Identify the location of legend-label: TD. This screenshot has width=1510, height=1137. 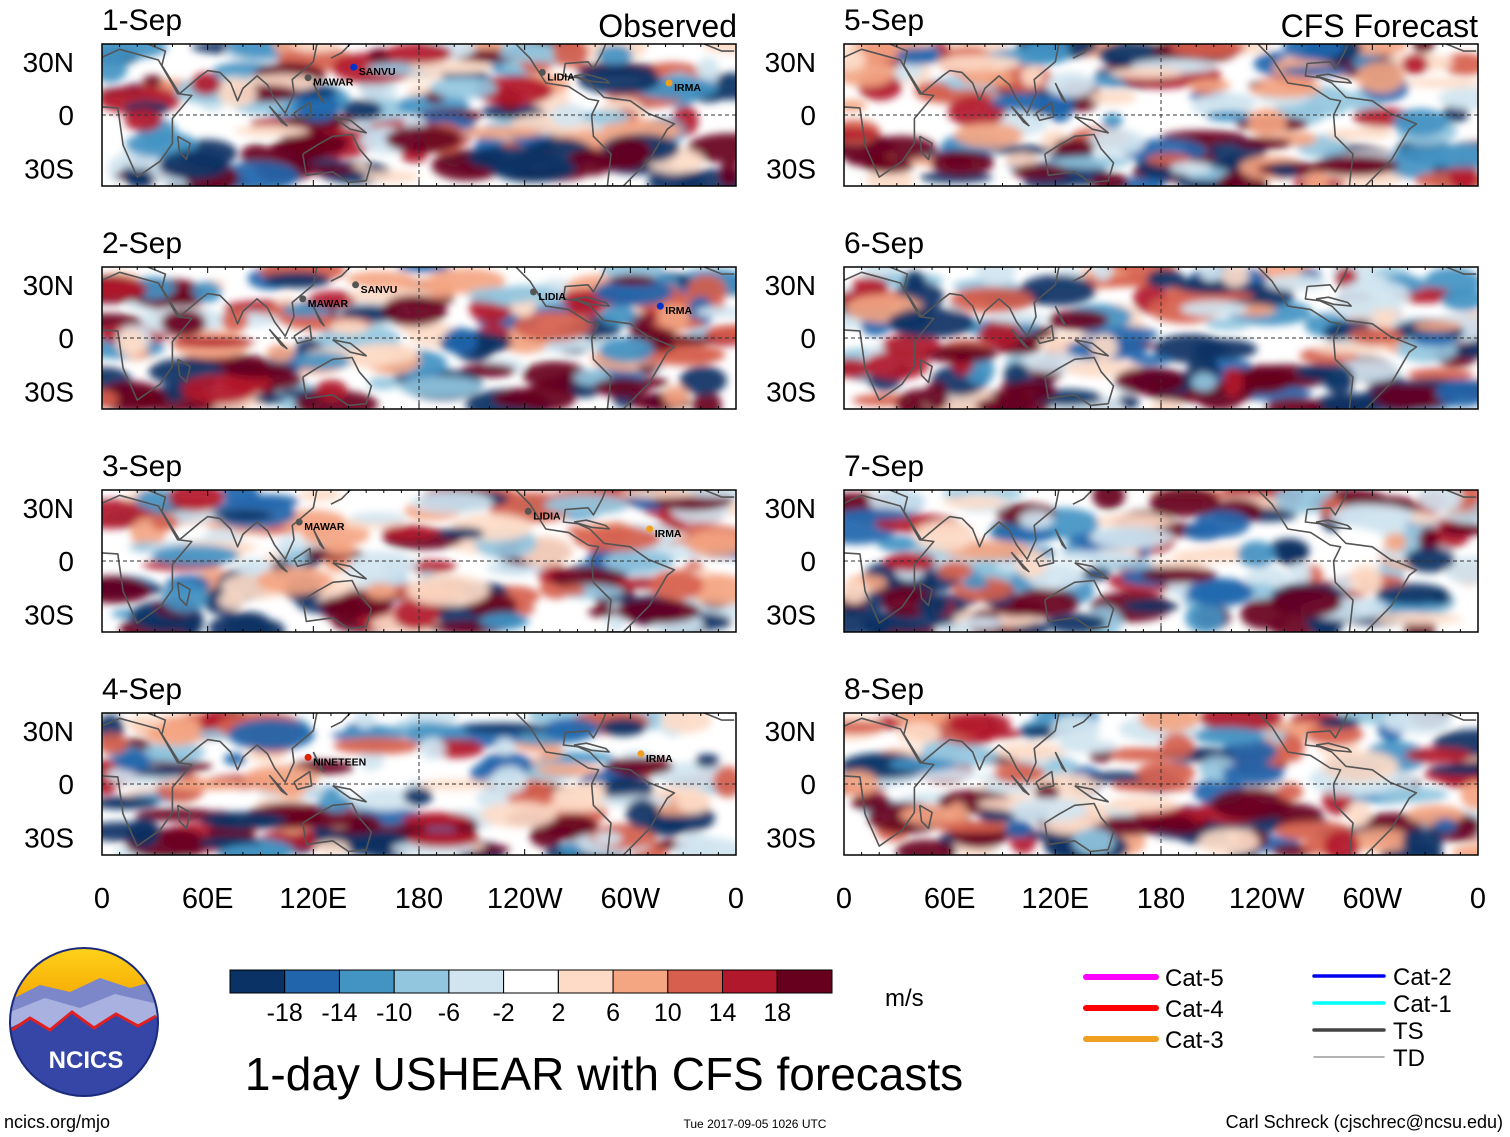
(1409, 1058).